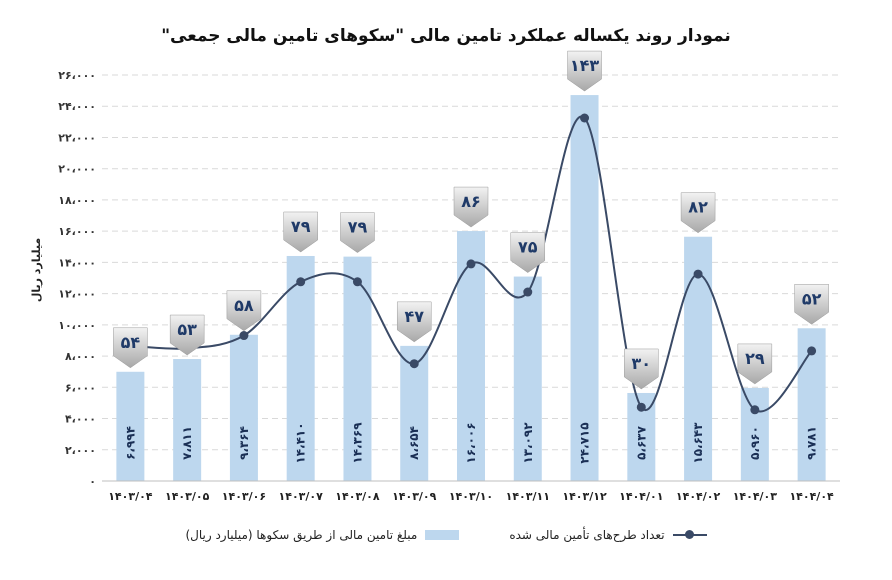 The width and height of the screenshot is (892, 580). Describe the element at coordinates (528, 496) in the screenshot. I see `x-tick-label: ۱۴۰۳/۱۱` at that location.